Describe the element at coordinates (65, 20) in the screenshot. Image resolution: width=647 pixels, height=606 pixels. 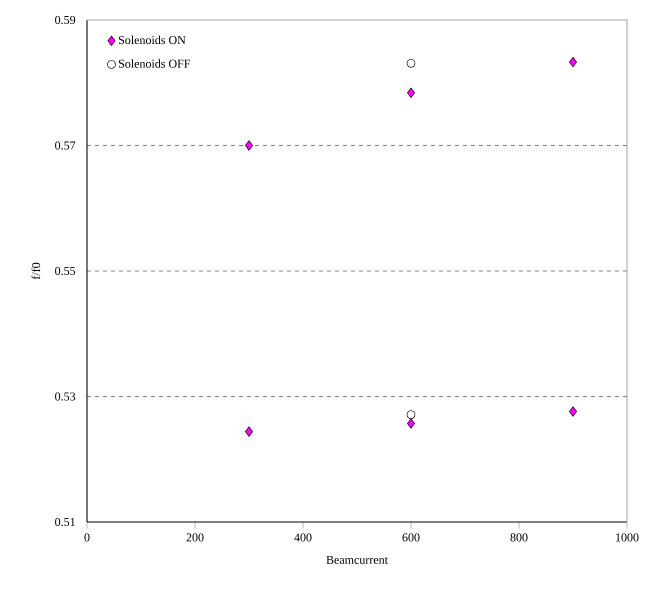
I see `y-tick-label: 0.59` at that location.